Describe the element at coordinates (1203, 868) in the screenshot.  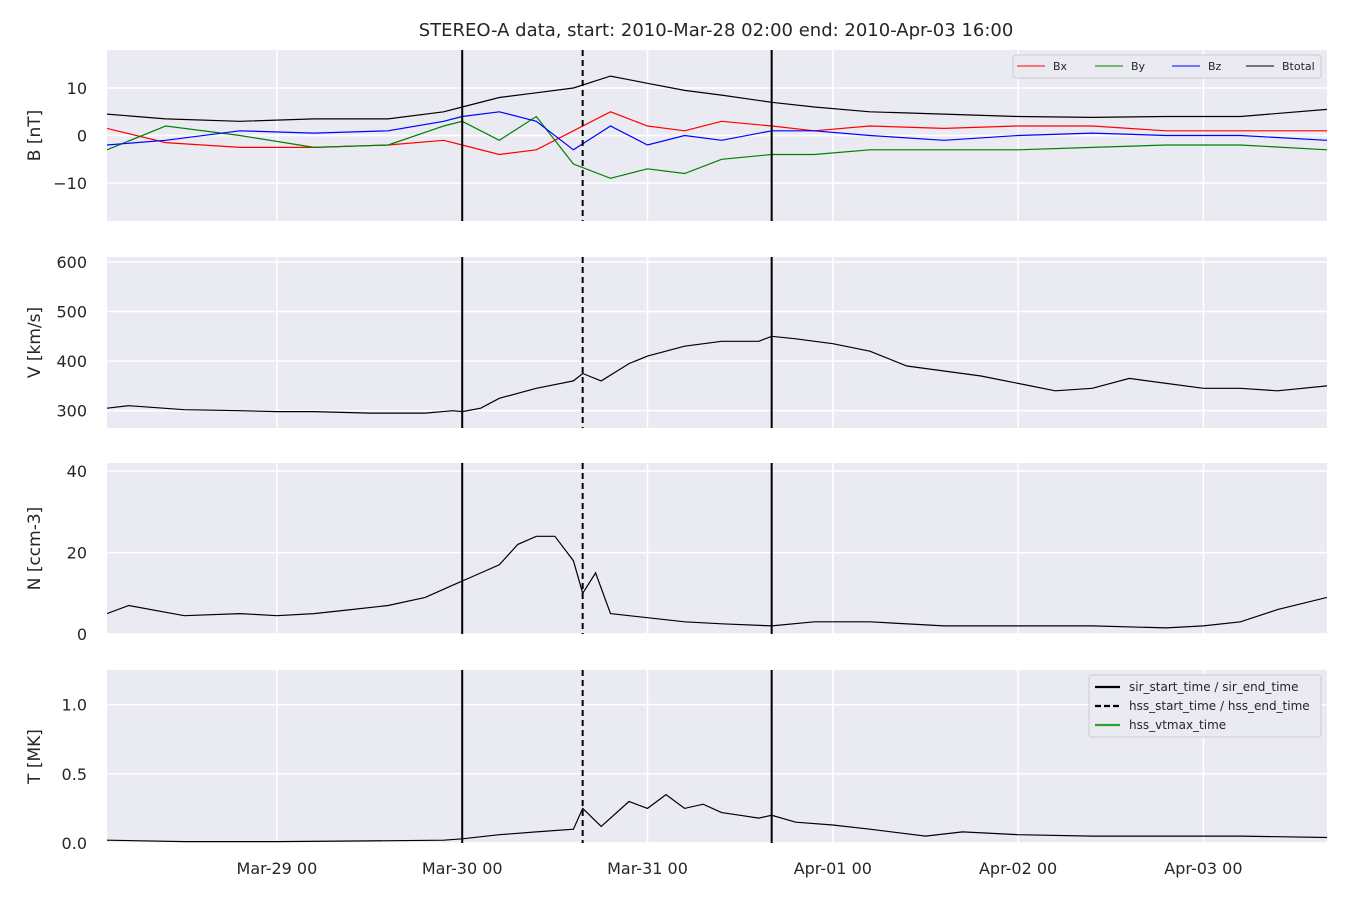
I see `x-tick-label: Apr-03 00` at that location.